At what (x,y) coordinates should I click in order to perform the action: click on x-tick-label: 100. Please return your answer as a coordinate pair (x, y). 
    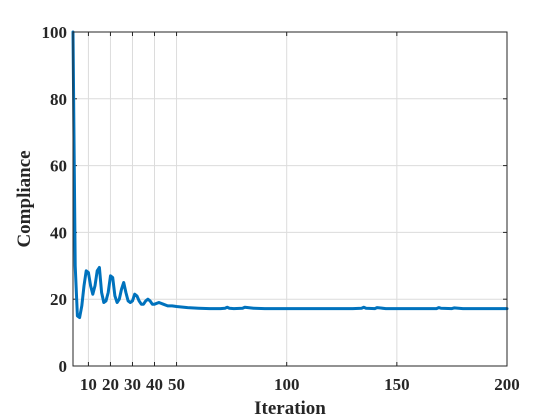
    Looking at the image, I should click on (287, 384).